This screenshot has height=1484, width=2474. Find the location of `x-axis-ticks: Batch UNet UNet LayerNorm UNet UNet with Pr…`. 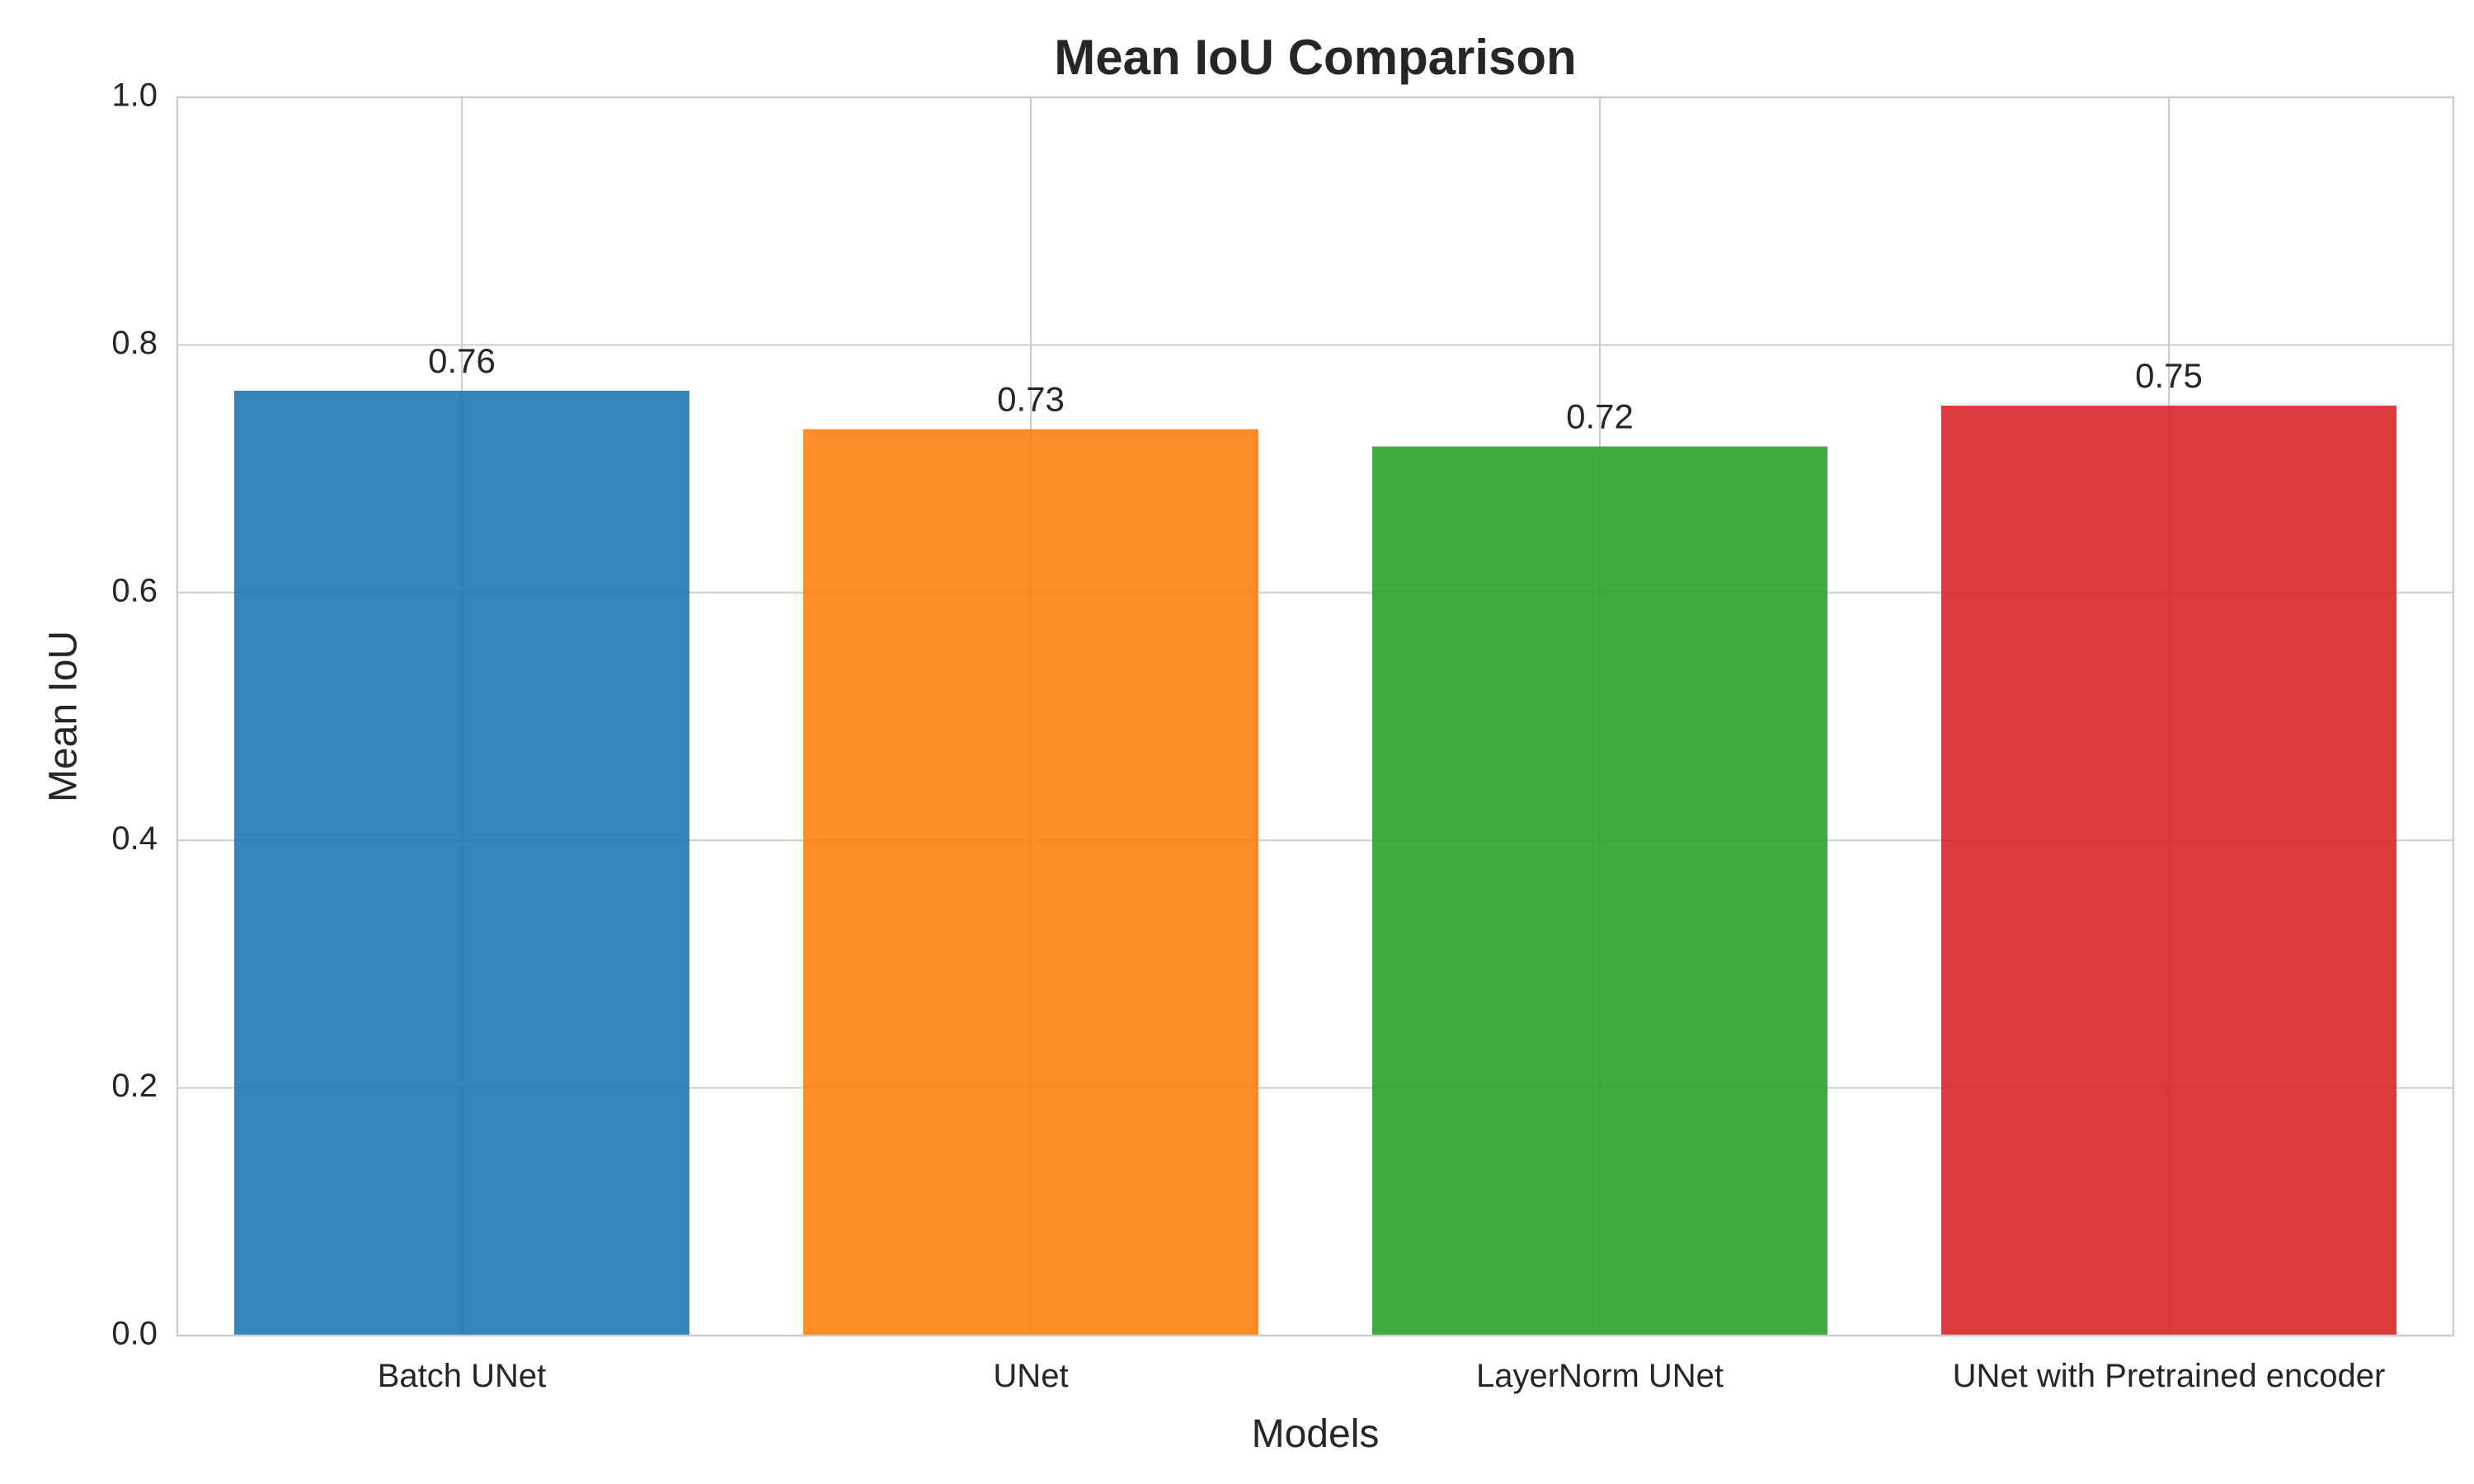

x-axis-ticks: Batch UNet UNet LayerNorm UNet UNet with Pr… is located at coordinates (1382, 1376).